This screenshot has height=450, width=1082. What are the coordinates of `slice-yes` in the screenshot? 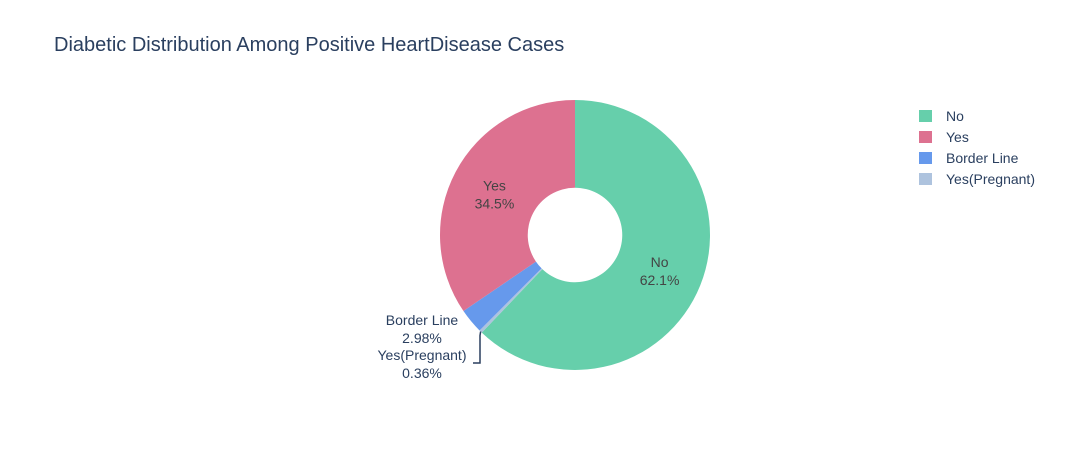 It's located at (507, 206).